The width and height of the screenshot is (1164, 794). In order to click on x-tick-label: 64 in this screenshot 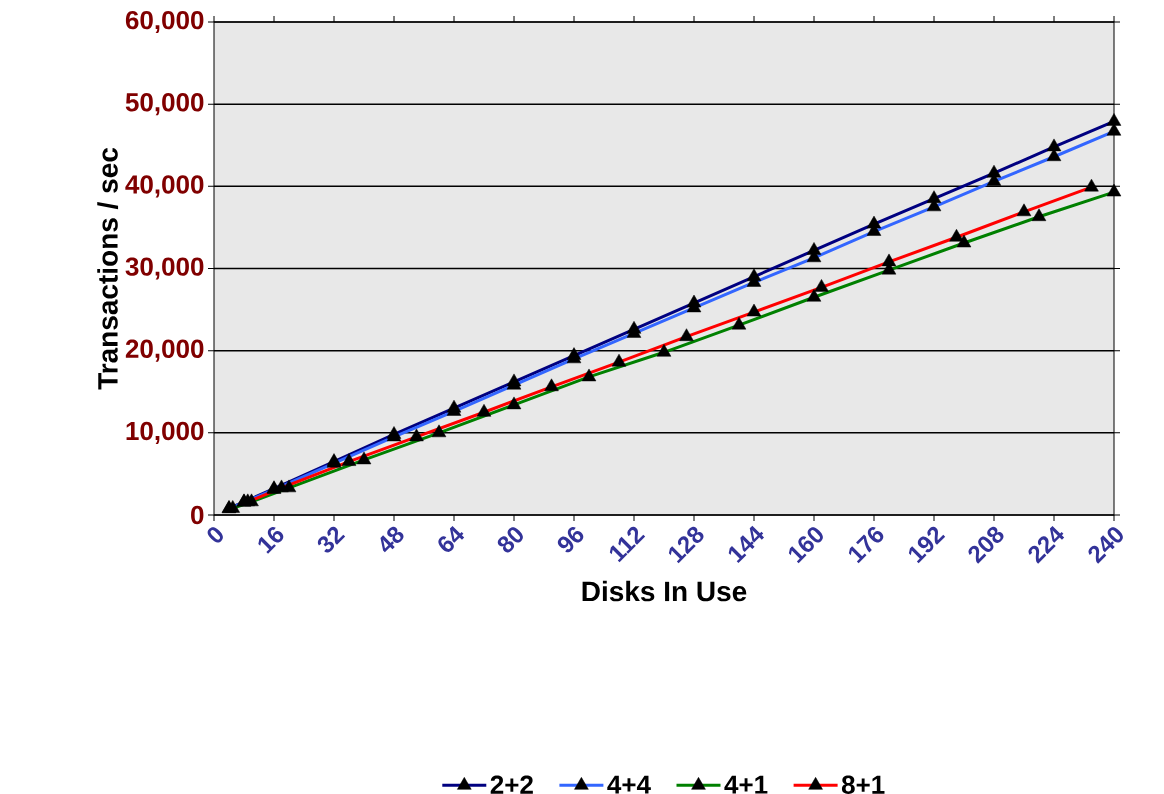, I will do `click(451, 538)`.